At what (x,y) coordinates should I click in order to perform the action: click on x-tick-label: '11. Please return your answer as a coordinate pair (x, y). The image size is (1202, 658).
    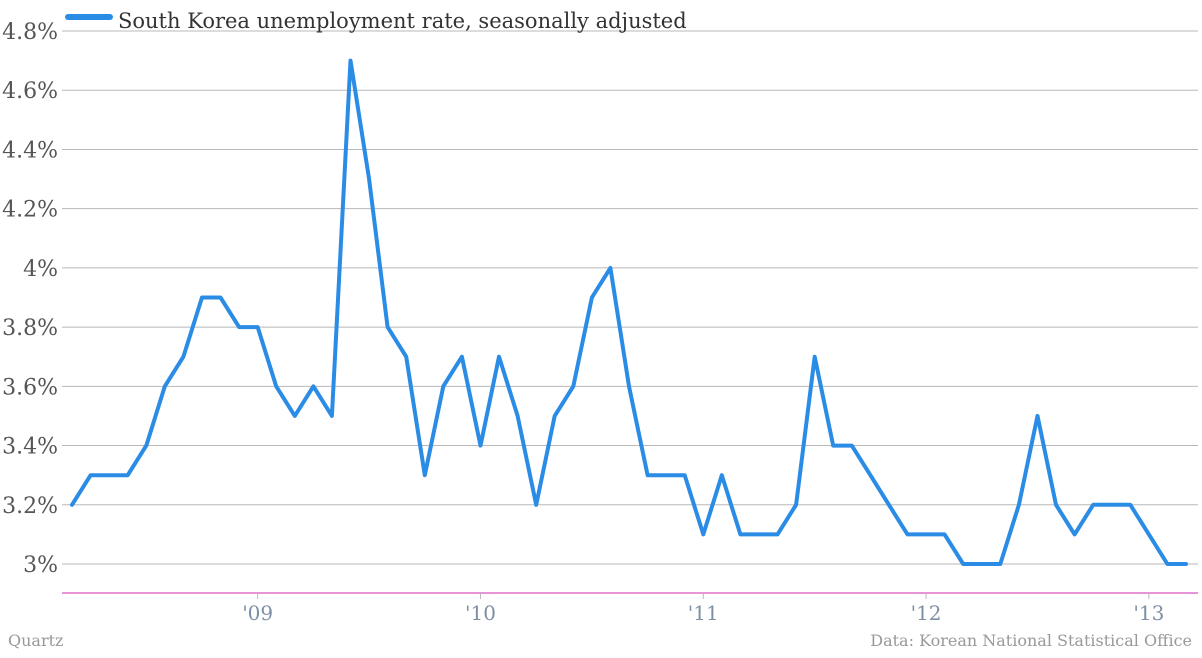
    Looking at the image, I should click on (703, 613).